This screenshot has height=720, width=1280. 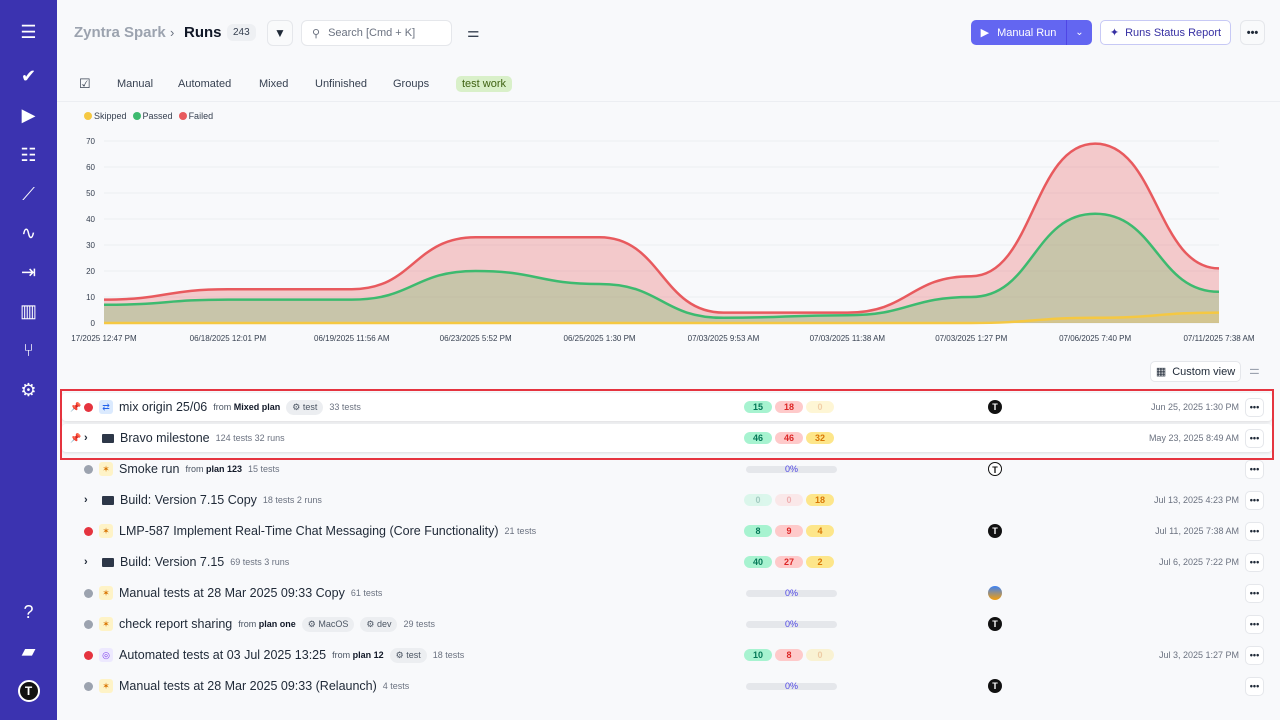 What do you see at coordinates (1195, 371) in the screenshot?
I see `custom-view-button: ▦ Custom view` at bounding box center [1195, 371].